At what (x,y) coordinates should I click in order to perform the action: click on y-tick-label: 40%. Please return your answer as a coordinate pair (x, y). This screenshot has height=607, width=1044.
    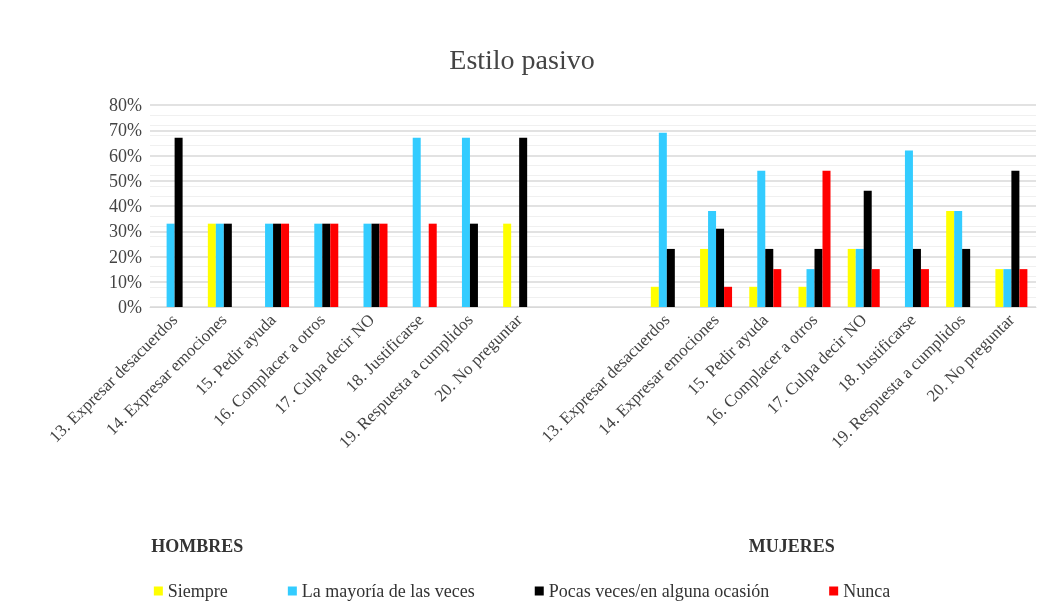
    Looking at the image, I should click on (125, 206).